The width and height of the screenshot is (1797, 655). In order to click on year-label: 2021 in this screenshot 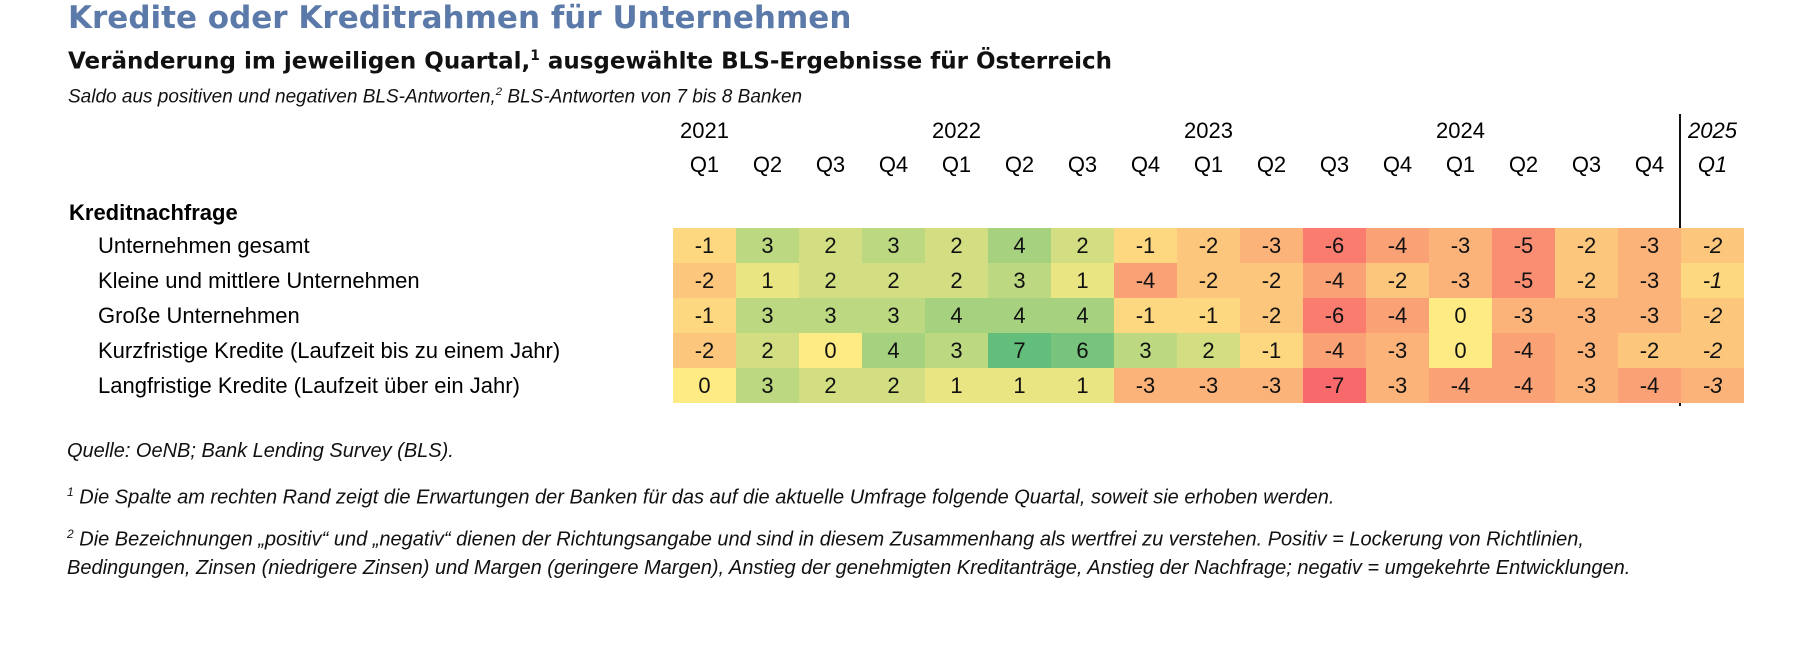, I will do `click(704, 130)`.